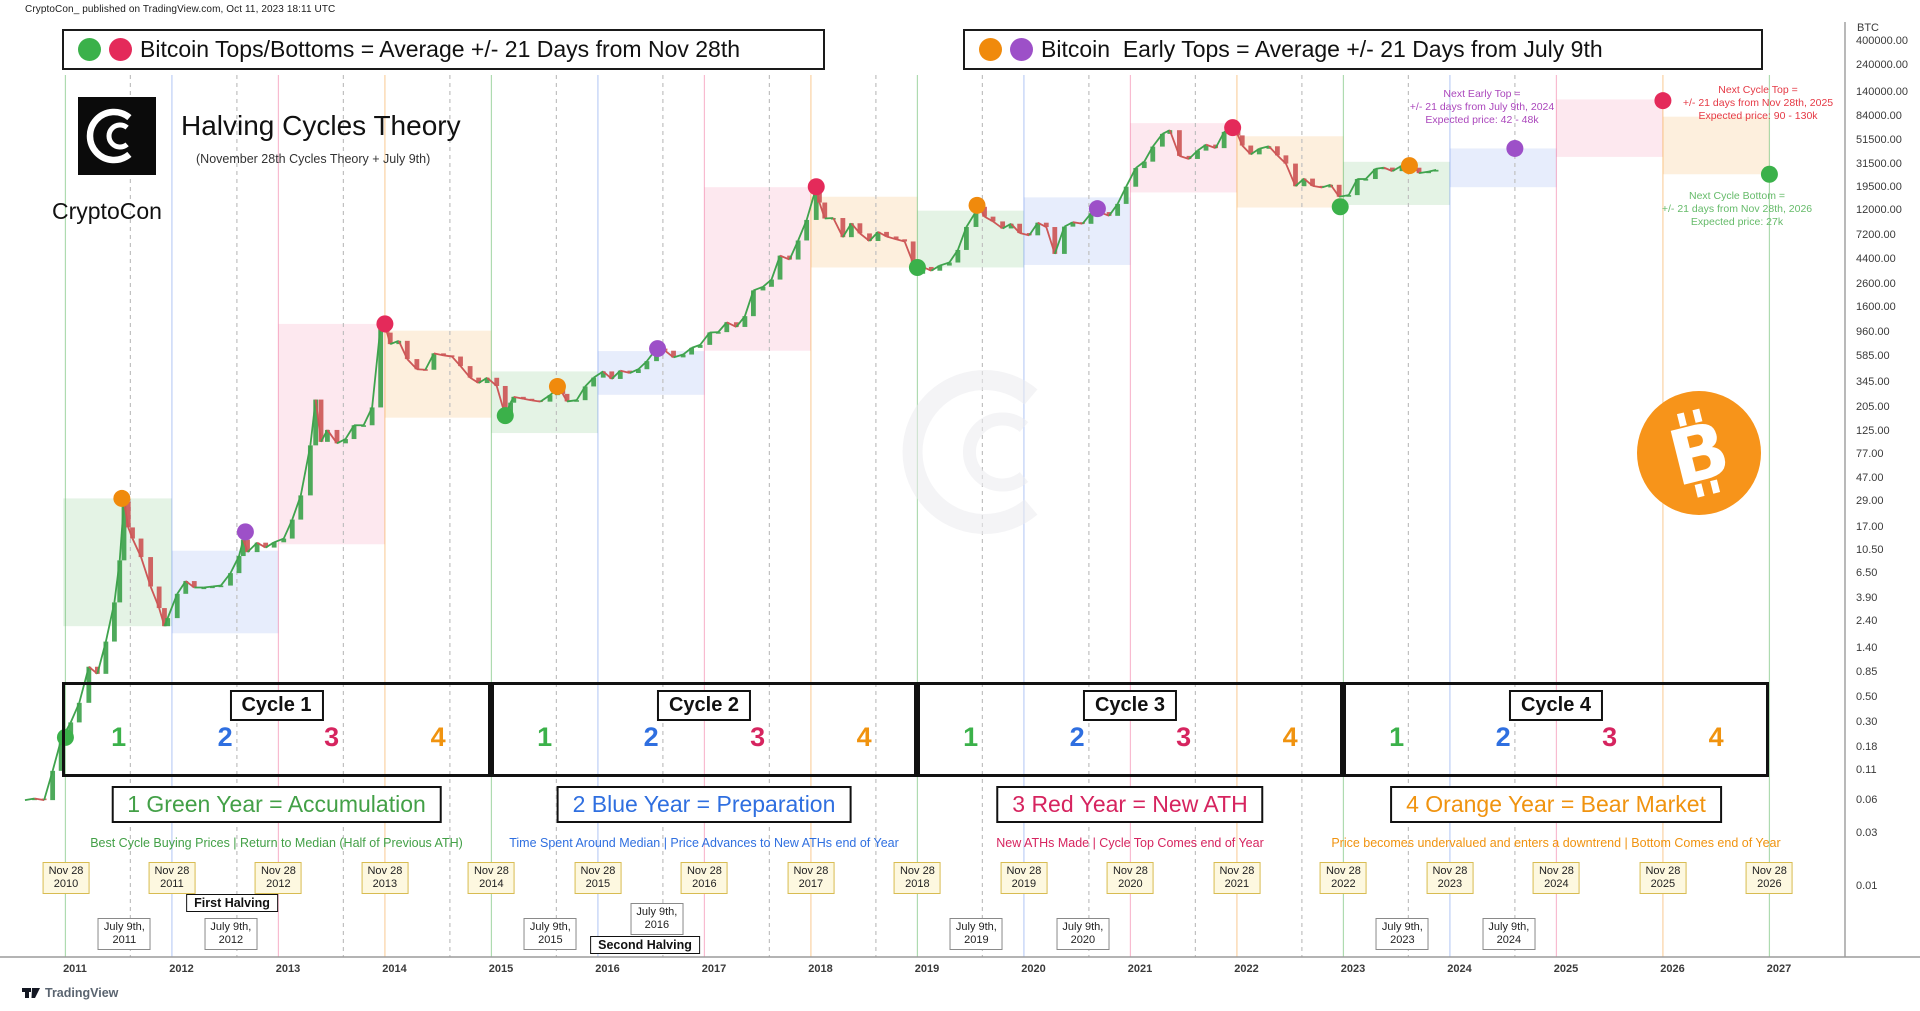 The image size is (1920, 1011). I want to click on cycle-2-year-4-number: 4, so click(864, 737).